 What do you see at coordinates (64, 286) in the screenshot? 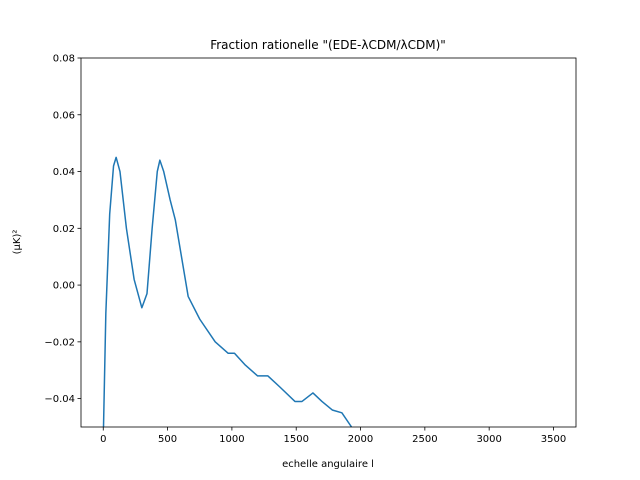
I see `y-tick-label: 0.00` at bounding box center [64, 286].